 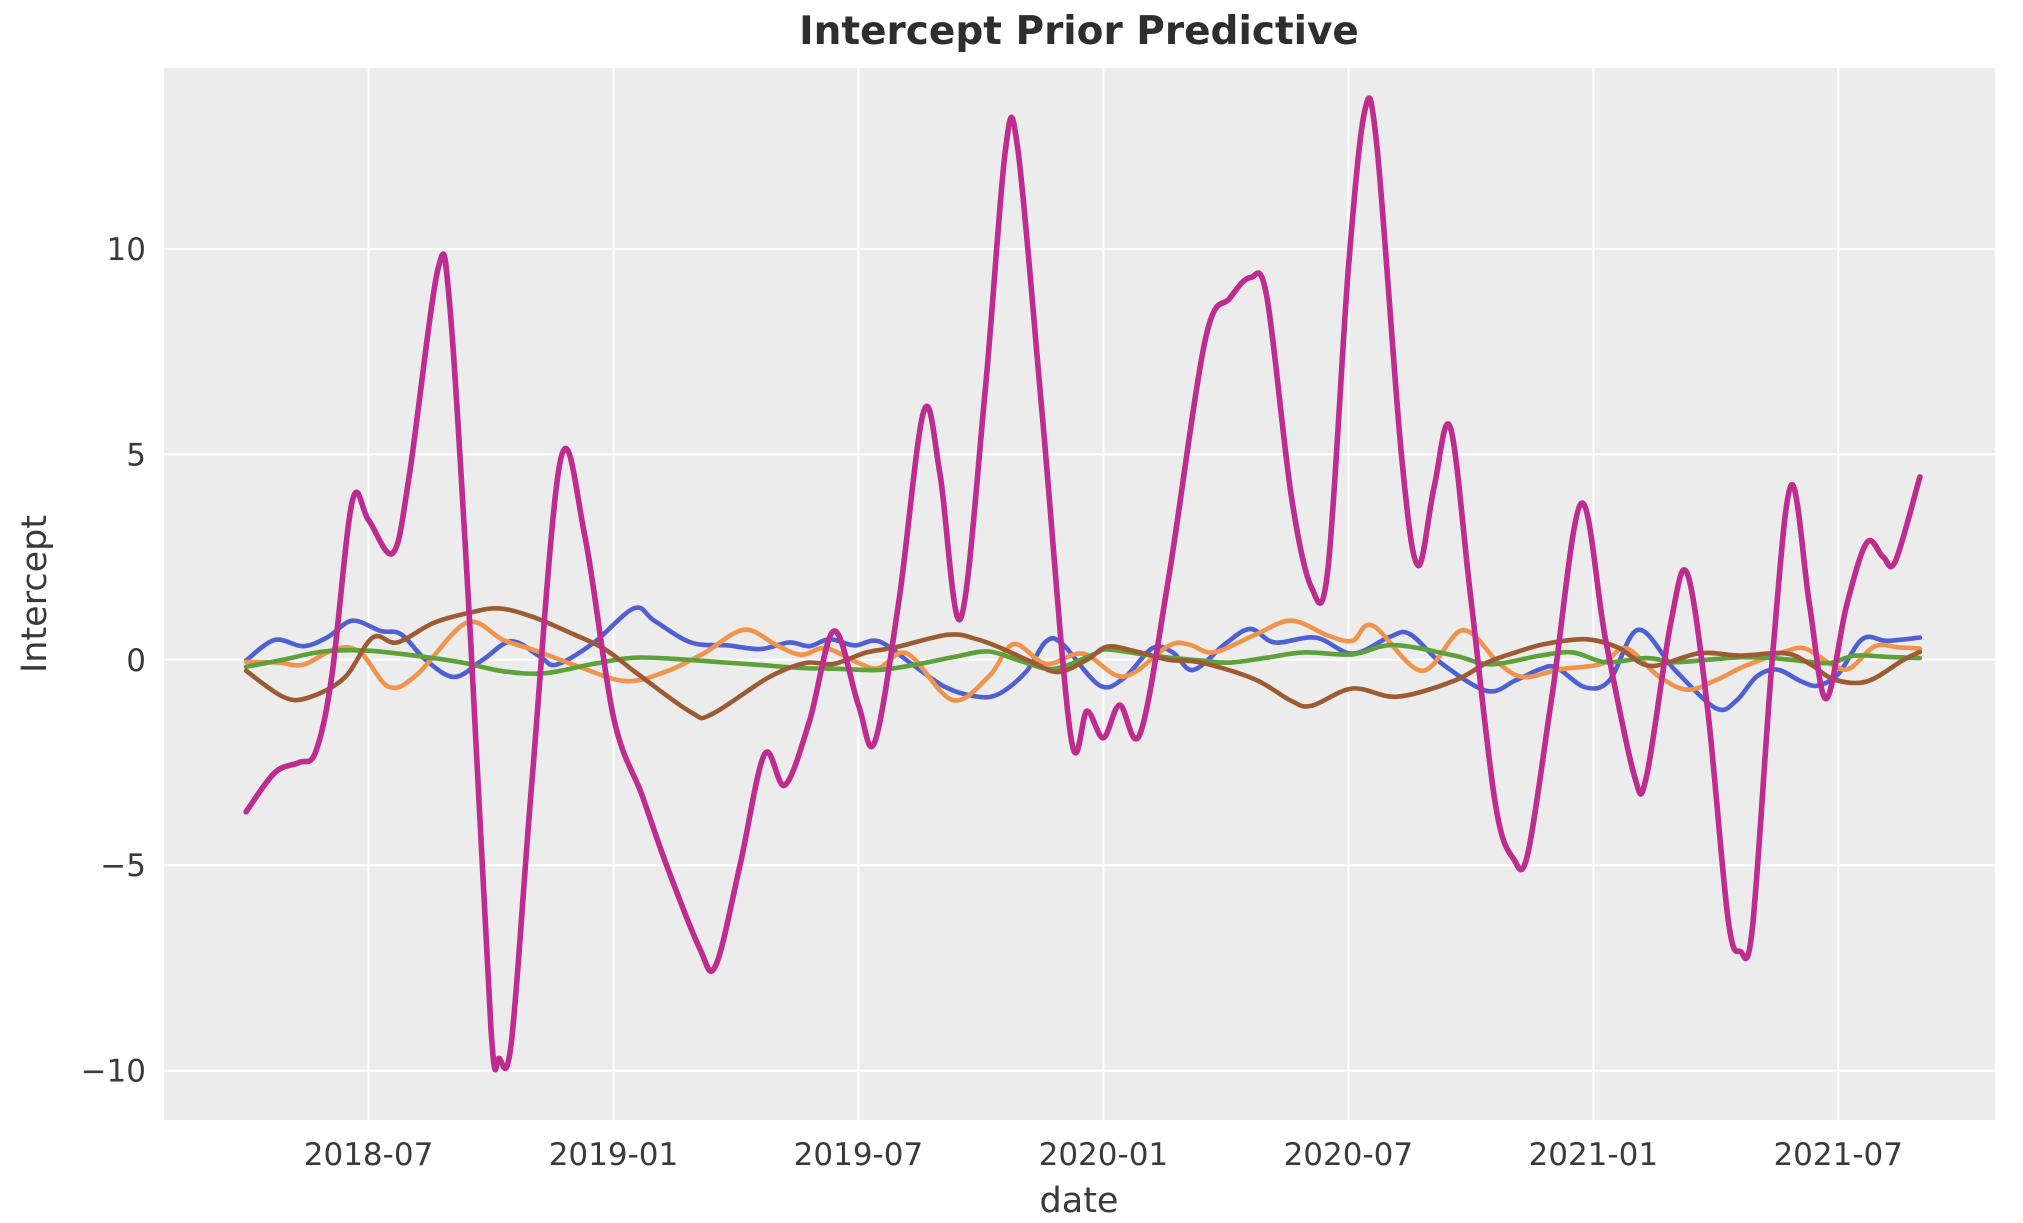 I want to click on line-prior-draw-green, so click(x=1083, y=659).